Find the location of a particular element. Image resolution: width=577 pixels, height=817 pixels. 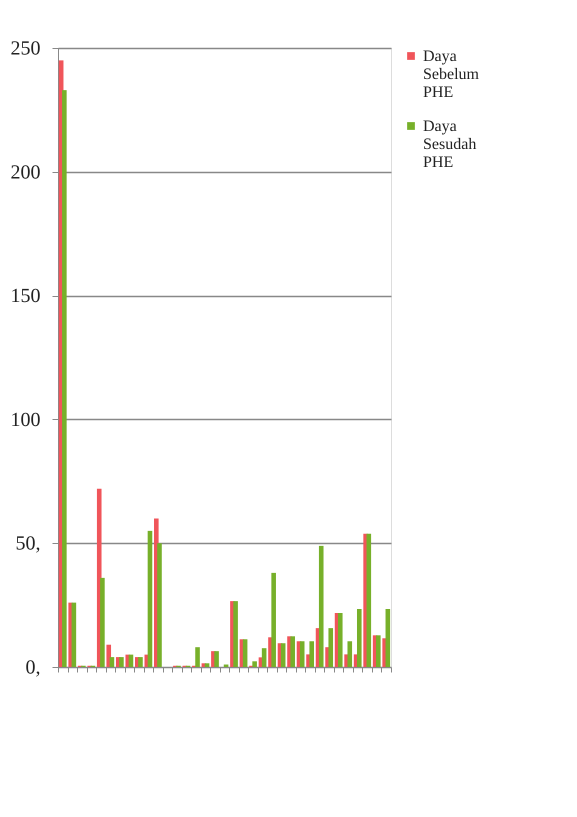

y-tick-label: 100 is located at coordinates (25, 419).